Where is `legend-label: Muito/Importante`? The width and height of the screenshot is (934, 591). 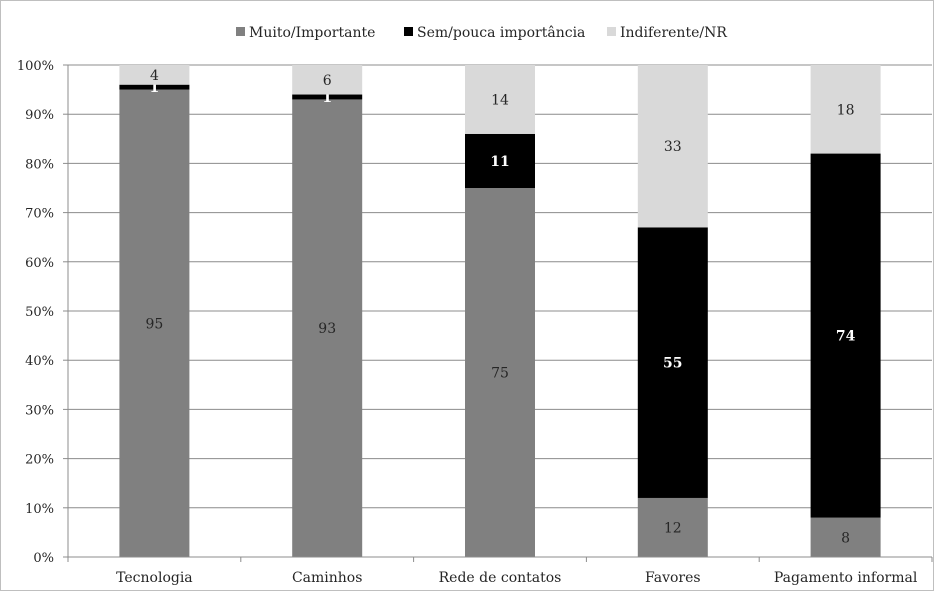
legend-label: Muito/Importante is located at coordinates (312, 33).